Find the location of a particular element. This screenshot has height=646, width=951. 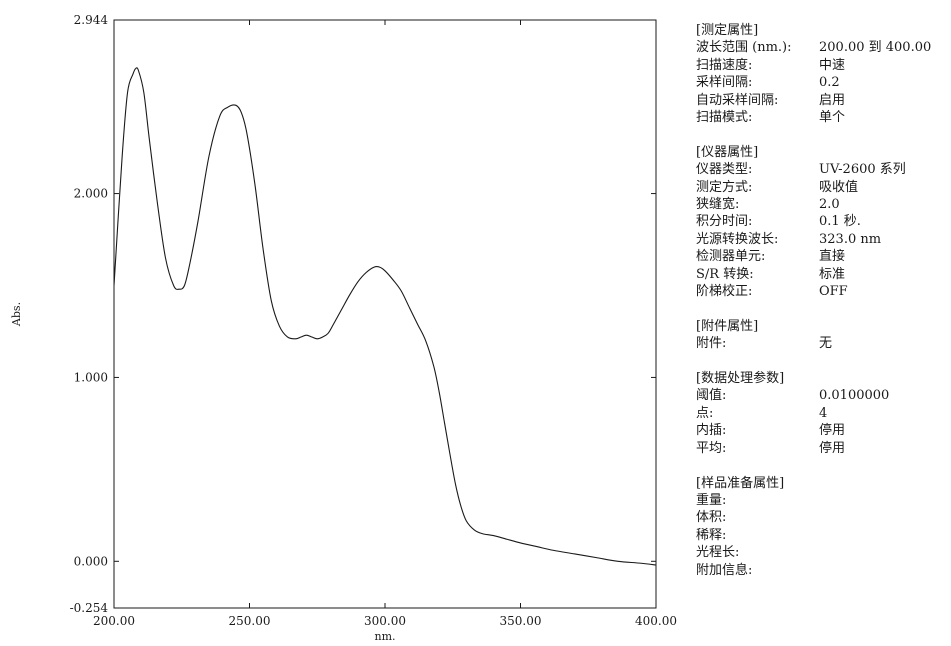

param-row: 扫描模式: 单个 is located at coordinates (823, 117).